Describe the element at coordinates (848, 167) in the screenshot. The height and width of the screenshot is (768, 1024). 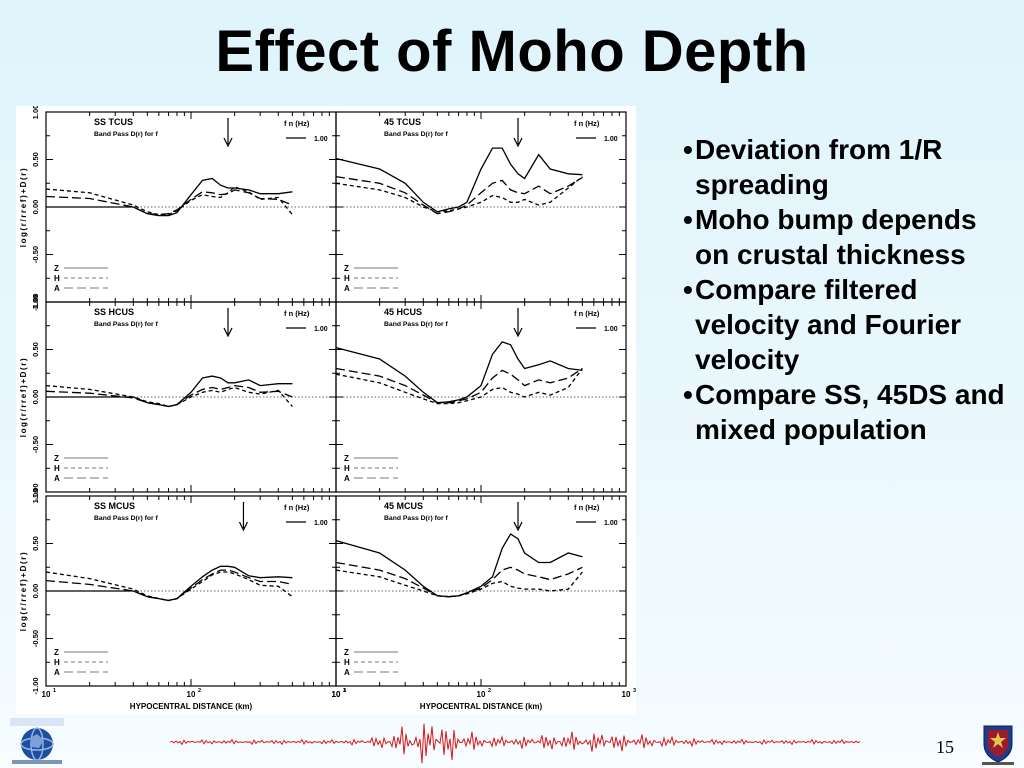
I see `bullet-item: Deviation from 1/R spreading` at that location.